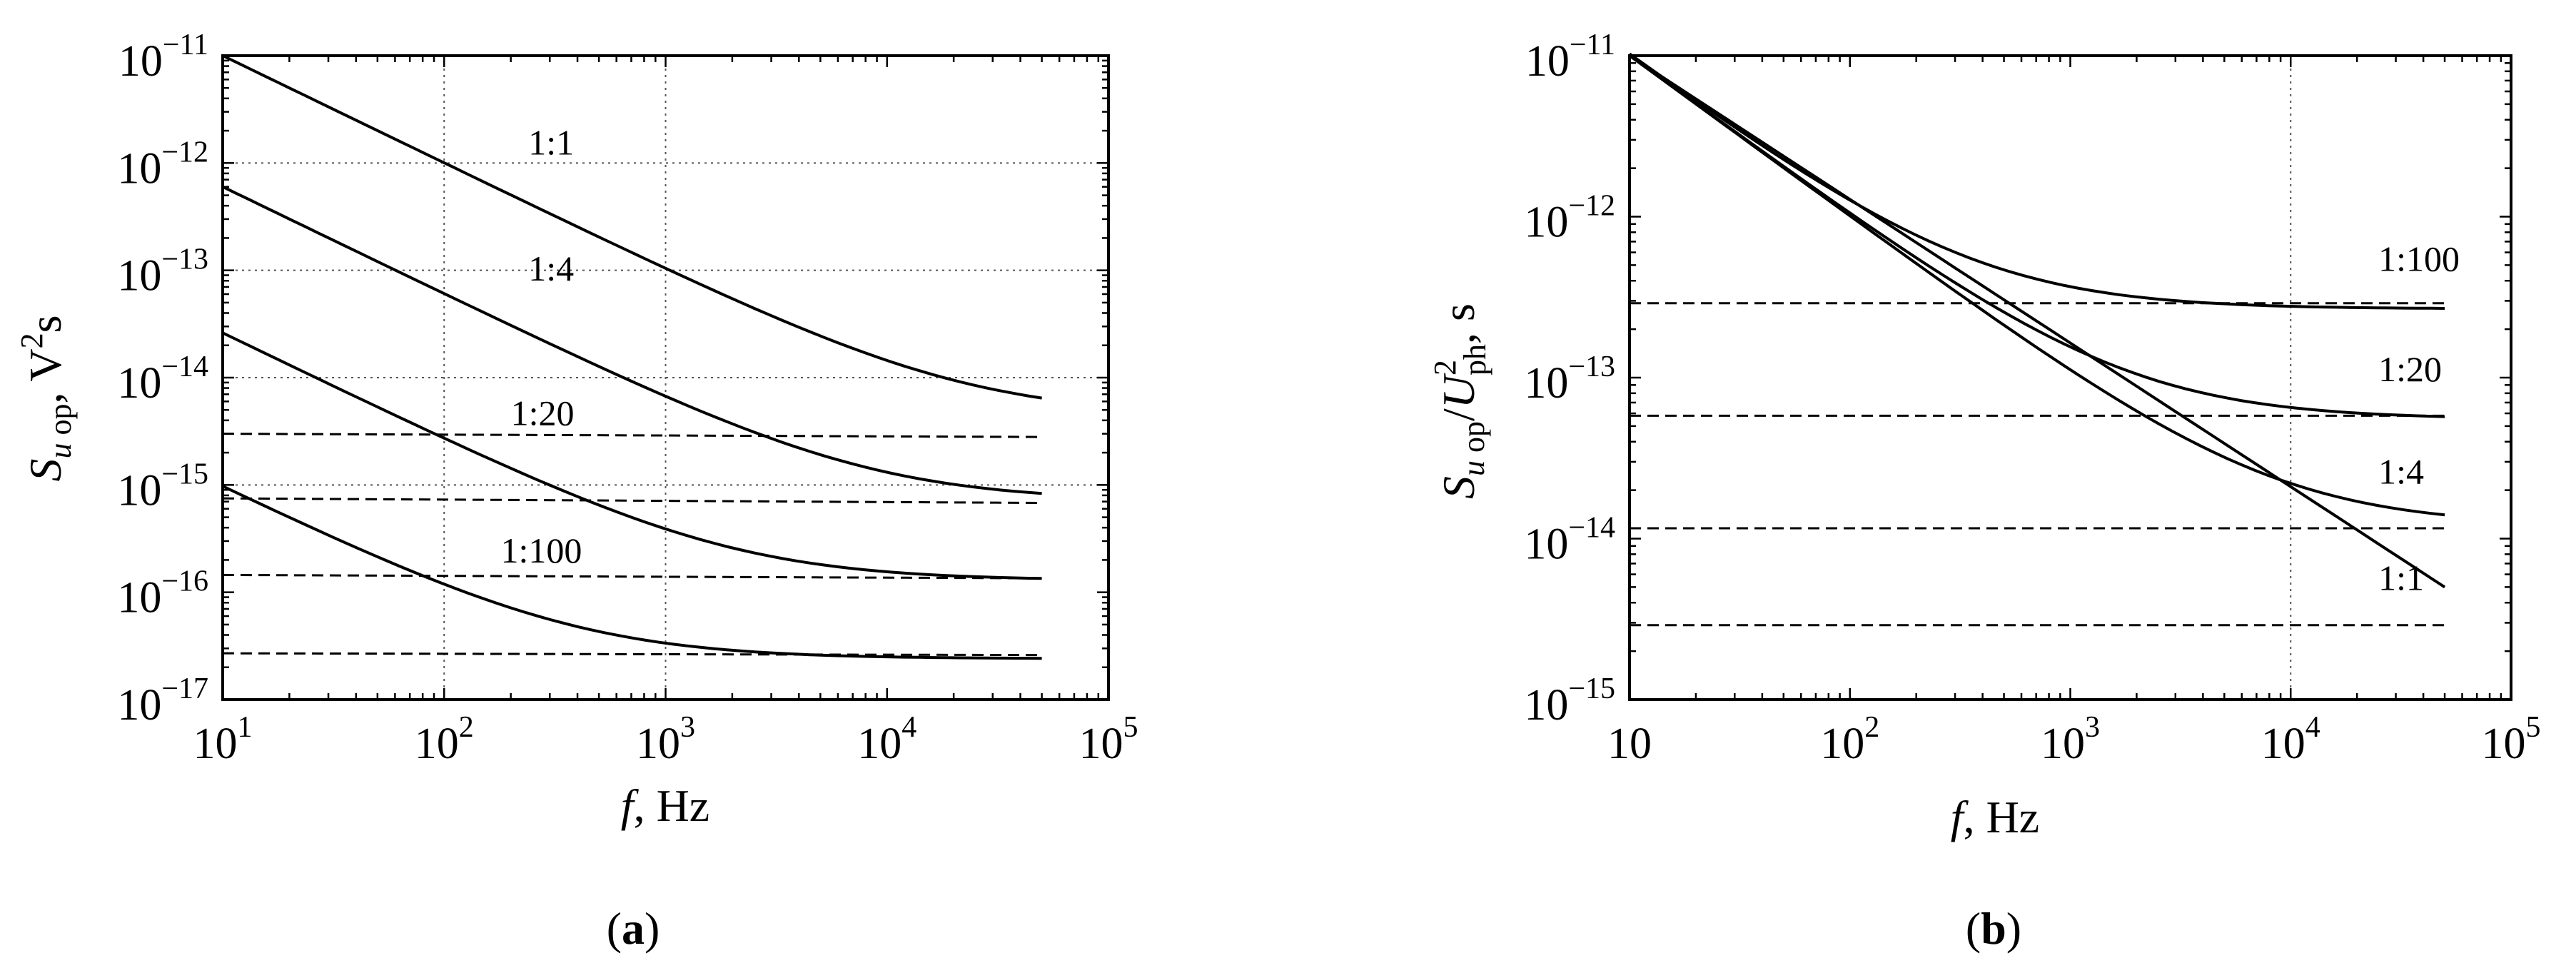 This screenshot has height=973, width=2576. Describe the element at coordinates (2401, 471) in the screenshot. I see `curve-label-1-4: 1:4` at that location.